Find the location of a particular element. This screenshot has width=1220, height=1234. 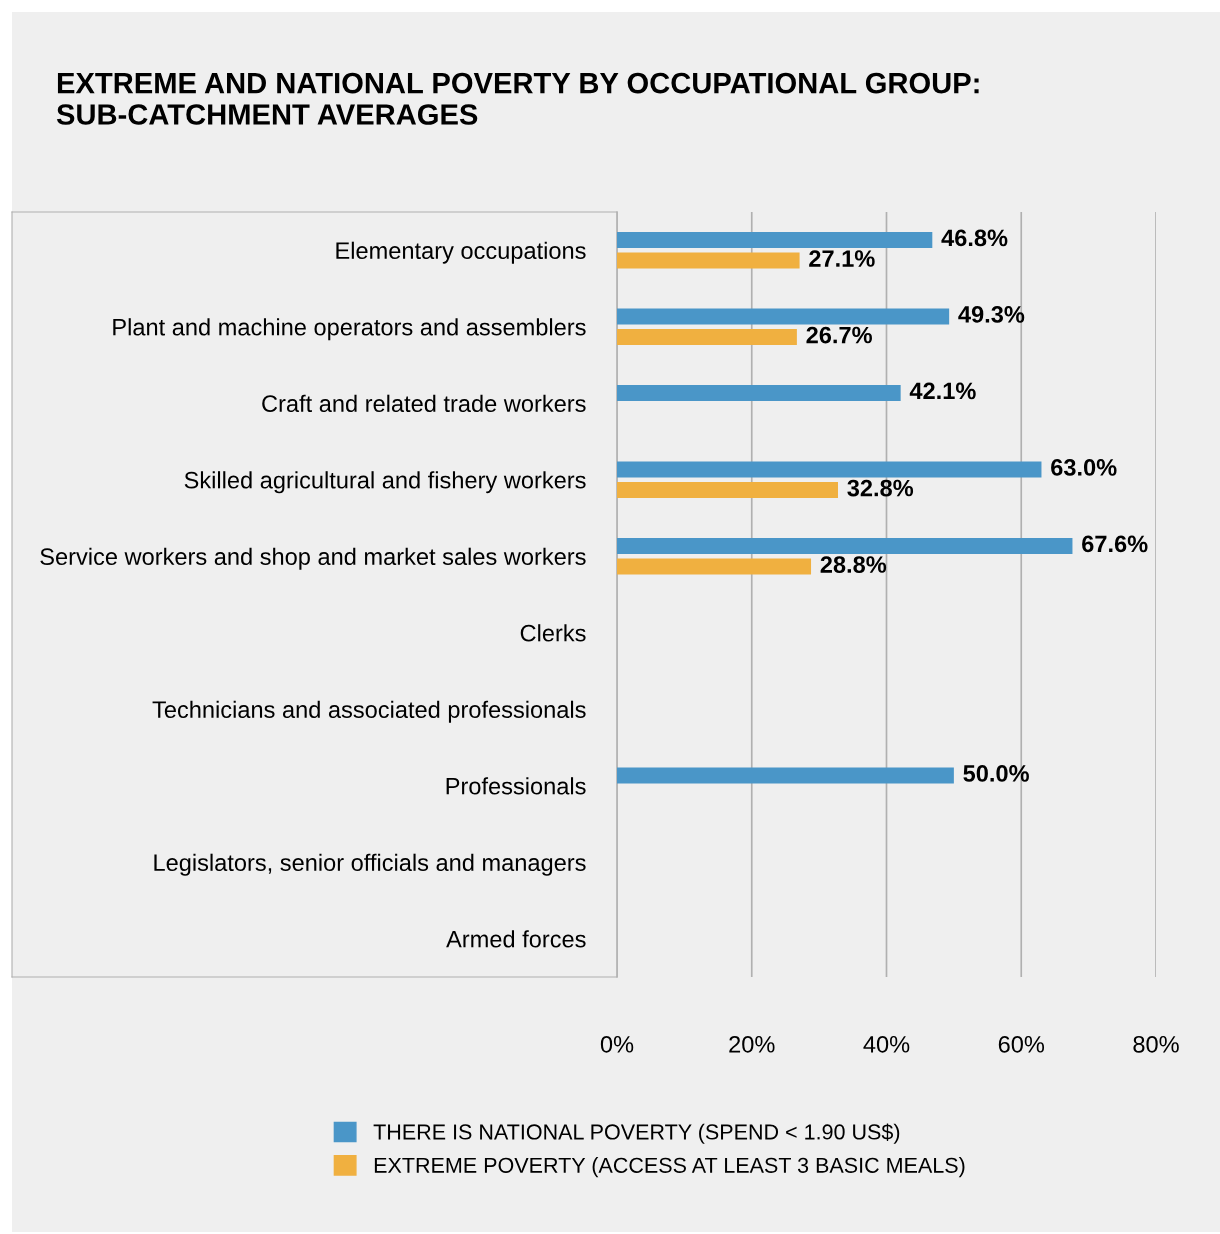

chart-title: EXTREME AND NATIONAL POVERTY BY OCCUPATIONAL GROUP: SUB-CATCHMENT AVERAGES is located at coordinates (517, 98).